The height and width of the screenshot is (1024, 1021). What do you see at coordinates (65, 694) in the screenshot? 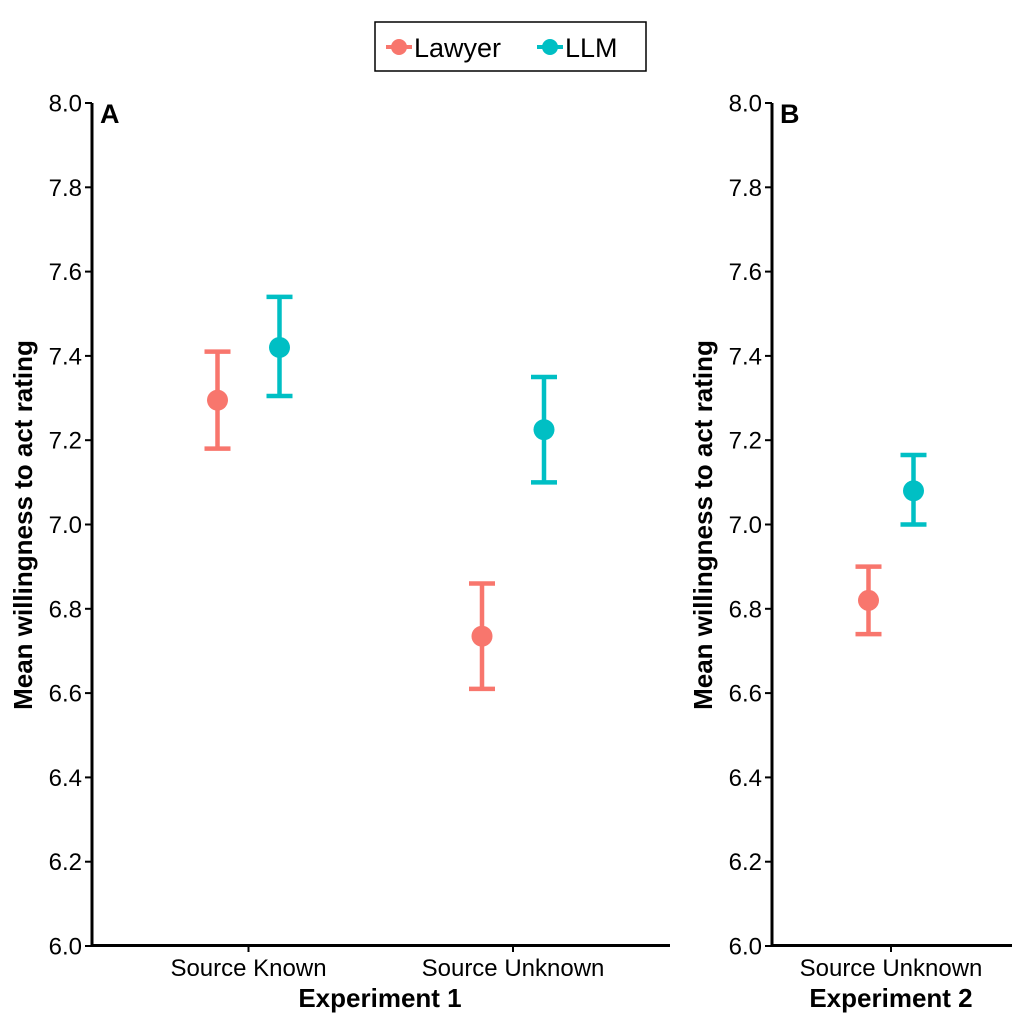
I see `y-tick-label-a-3: 6.6` at bounding box center [65, 694].